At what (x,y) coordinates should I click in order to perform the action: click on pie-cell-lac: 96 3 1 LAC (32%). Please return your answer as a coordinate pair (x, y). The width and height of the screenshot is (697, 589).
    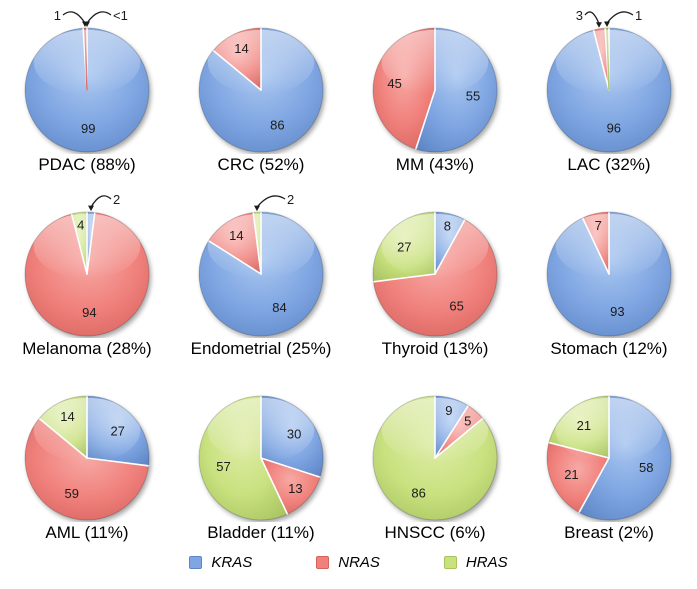
    Looking at the image, I should click on (609, 96).